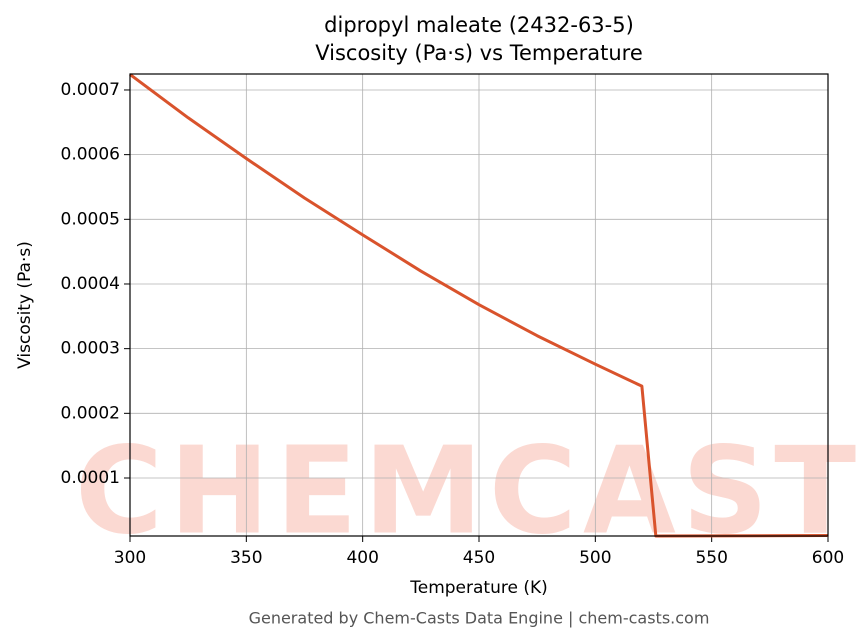  What do you see at coordinates (90, 155) in the screenshot?
I see `y-tick-label: 0.0006` at bounding box center [90, 155].